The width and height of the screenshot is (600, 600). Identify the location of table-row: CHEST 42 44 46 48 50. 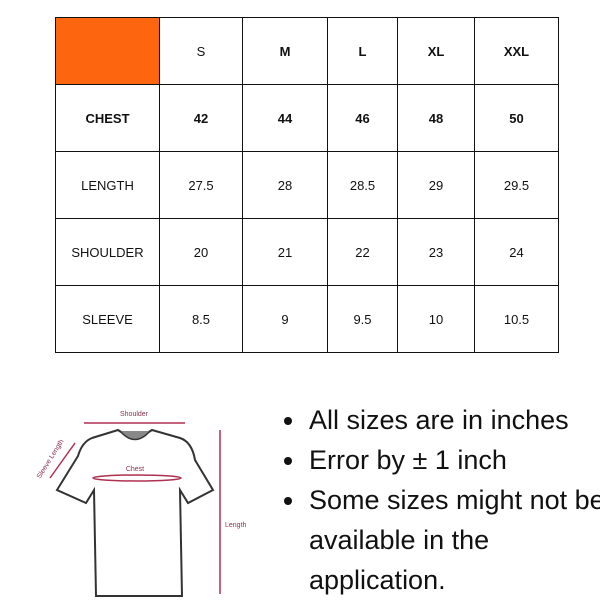
(307, 118).